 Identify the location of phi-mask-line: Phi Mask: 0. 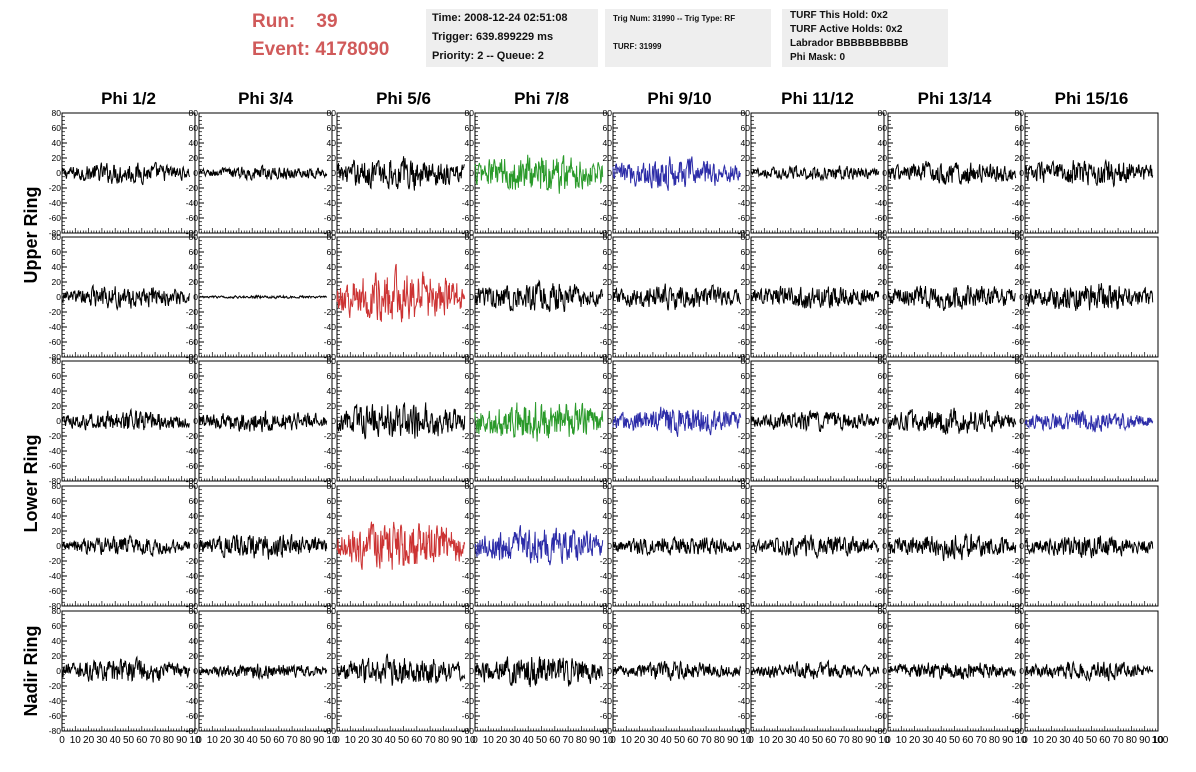
(818, 57).